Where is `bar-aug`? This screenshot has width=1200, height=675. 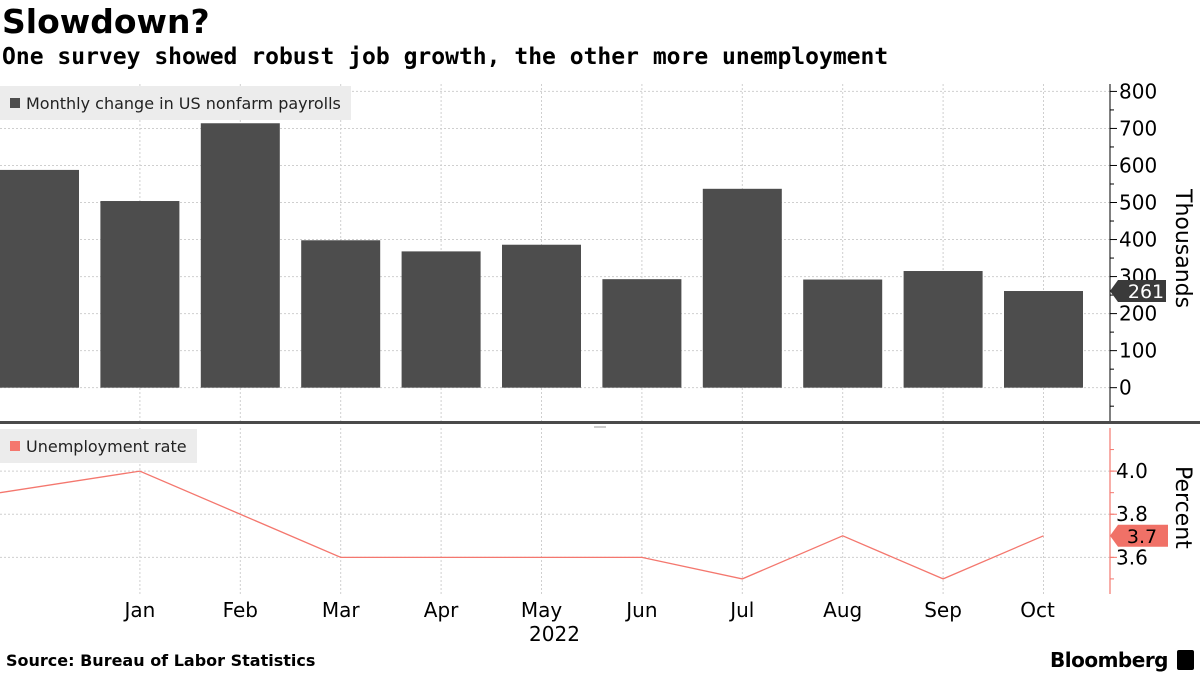
bar-aug is located at coordinates (843, 333).